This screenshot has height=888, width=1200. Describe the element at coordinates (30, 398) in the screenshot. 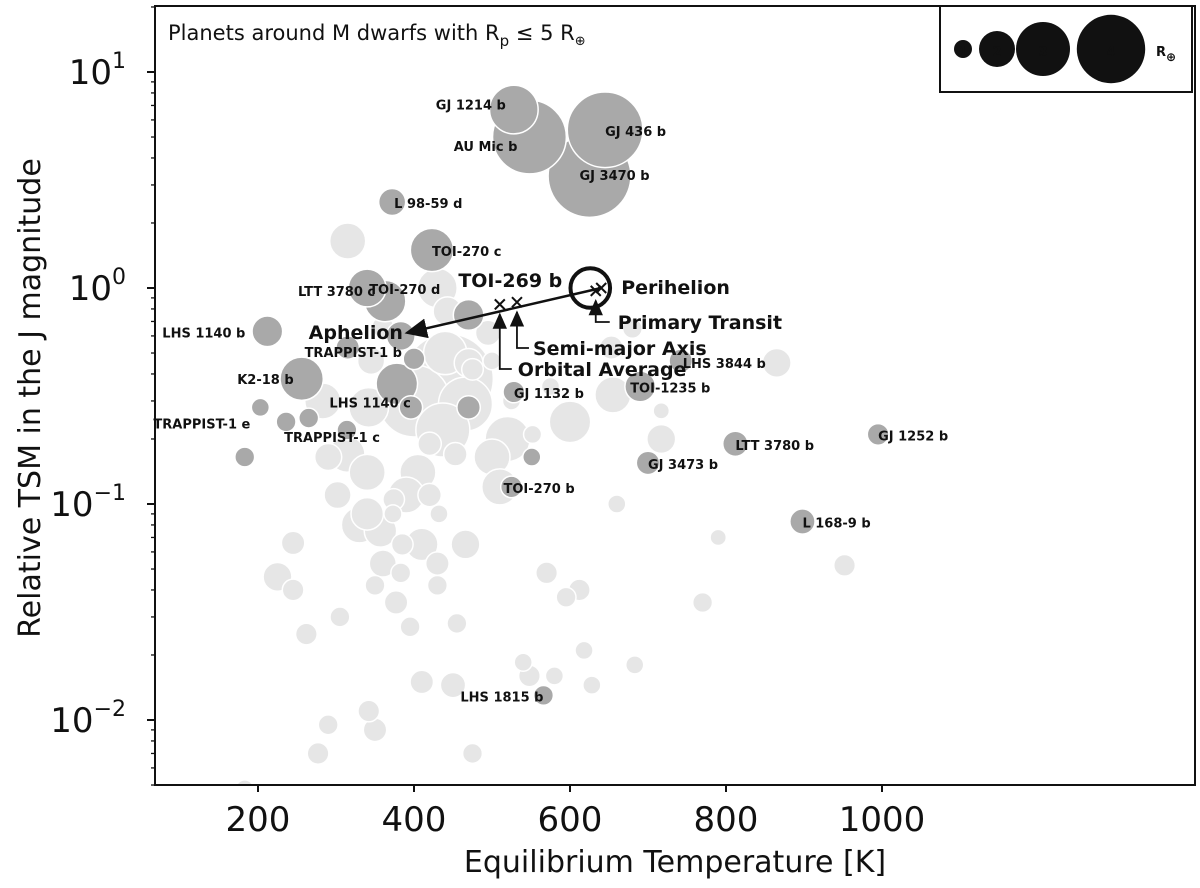

I see `y-axis-title: Relative TSM in the J magnitude` at that location.